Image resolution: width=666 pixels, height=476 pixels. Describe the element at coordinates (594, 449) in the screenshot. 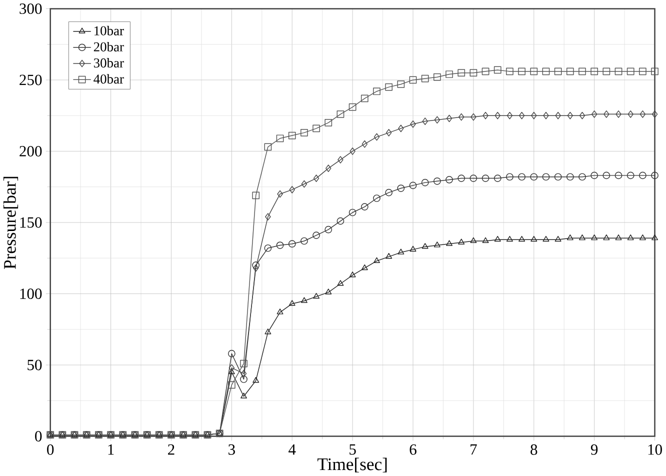

I see `x-tick-label: 9` at that location.